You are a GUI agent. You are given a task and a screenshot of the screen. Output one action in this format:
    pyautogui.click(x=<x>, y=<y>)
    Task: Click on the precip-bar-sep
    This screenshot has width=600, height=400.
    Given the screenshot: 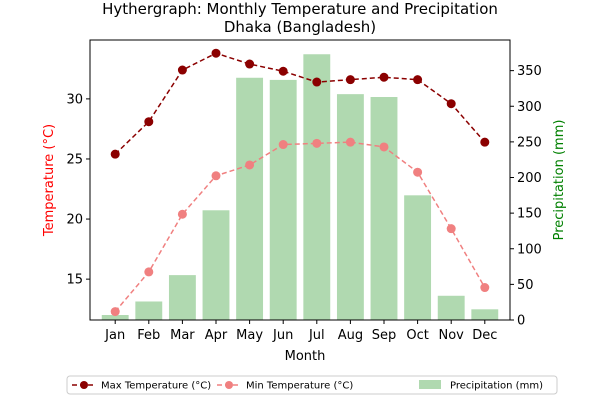 What is the action you would take?
    pyautogui.click(x=384, y=208)
    